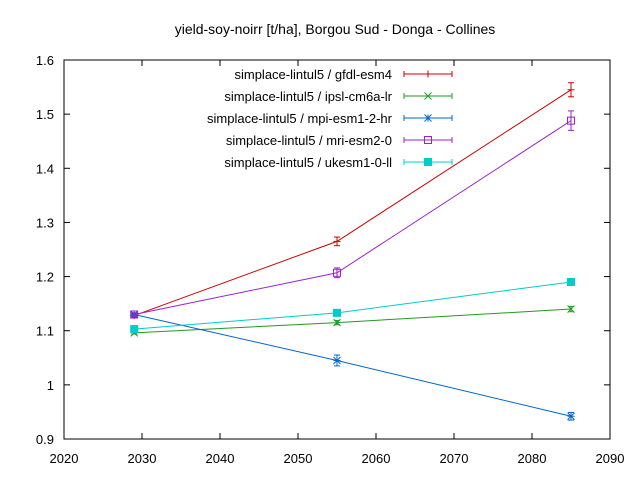 This screenshot has width=640, height=480. Describe the element at coordinates (45, 222) in the screenshot. I see `y-tick-label: 1.3` at that location.